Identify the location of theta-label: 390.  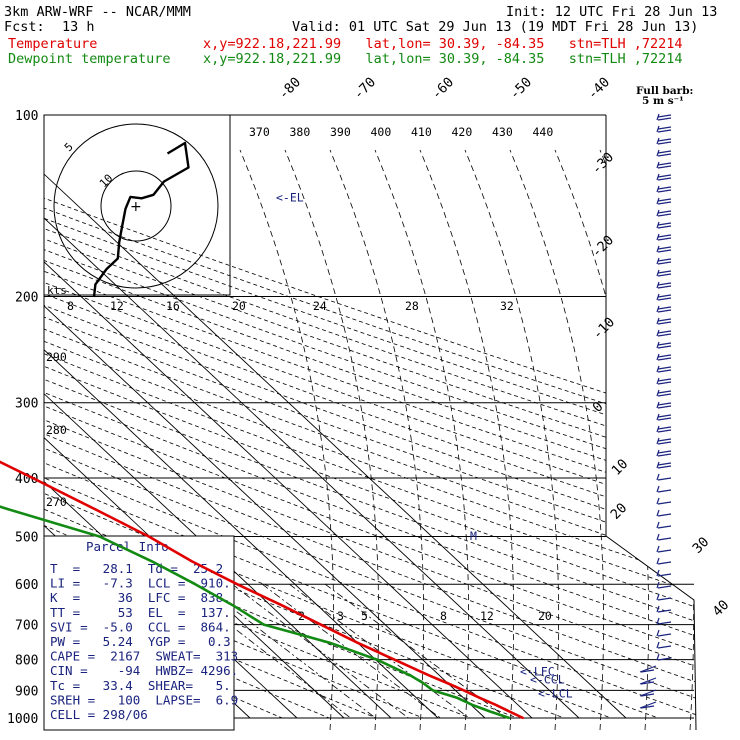
(340, 132).